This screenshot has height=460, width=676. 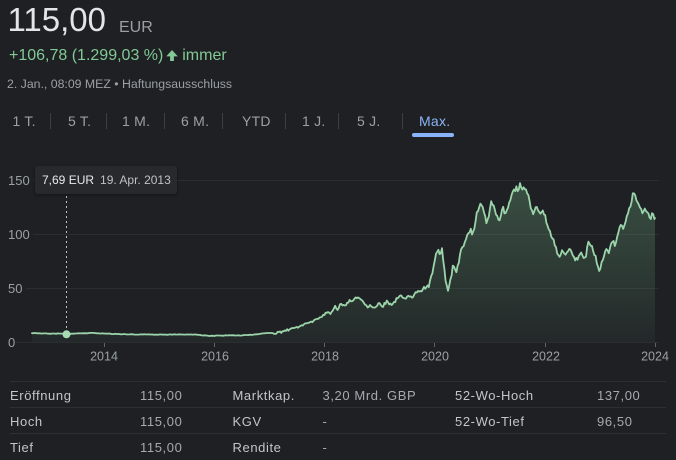 I want to click on svg-text: 150, so click(x=19, y=180).